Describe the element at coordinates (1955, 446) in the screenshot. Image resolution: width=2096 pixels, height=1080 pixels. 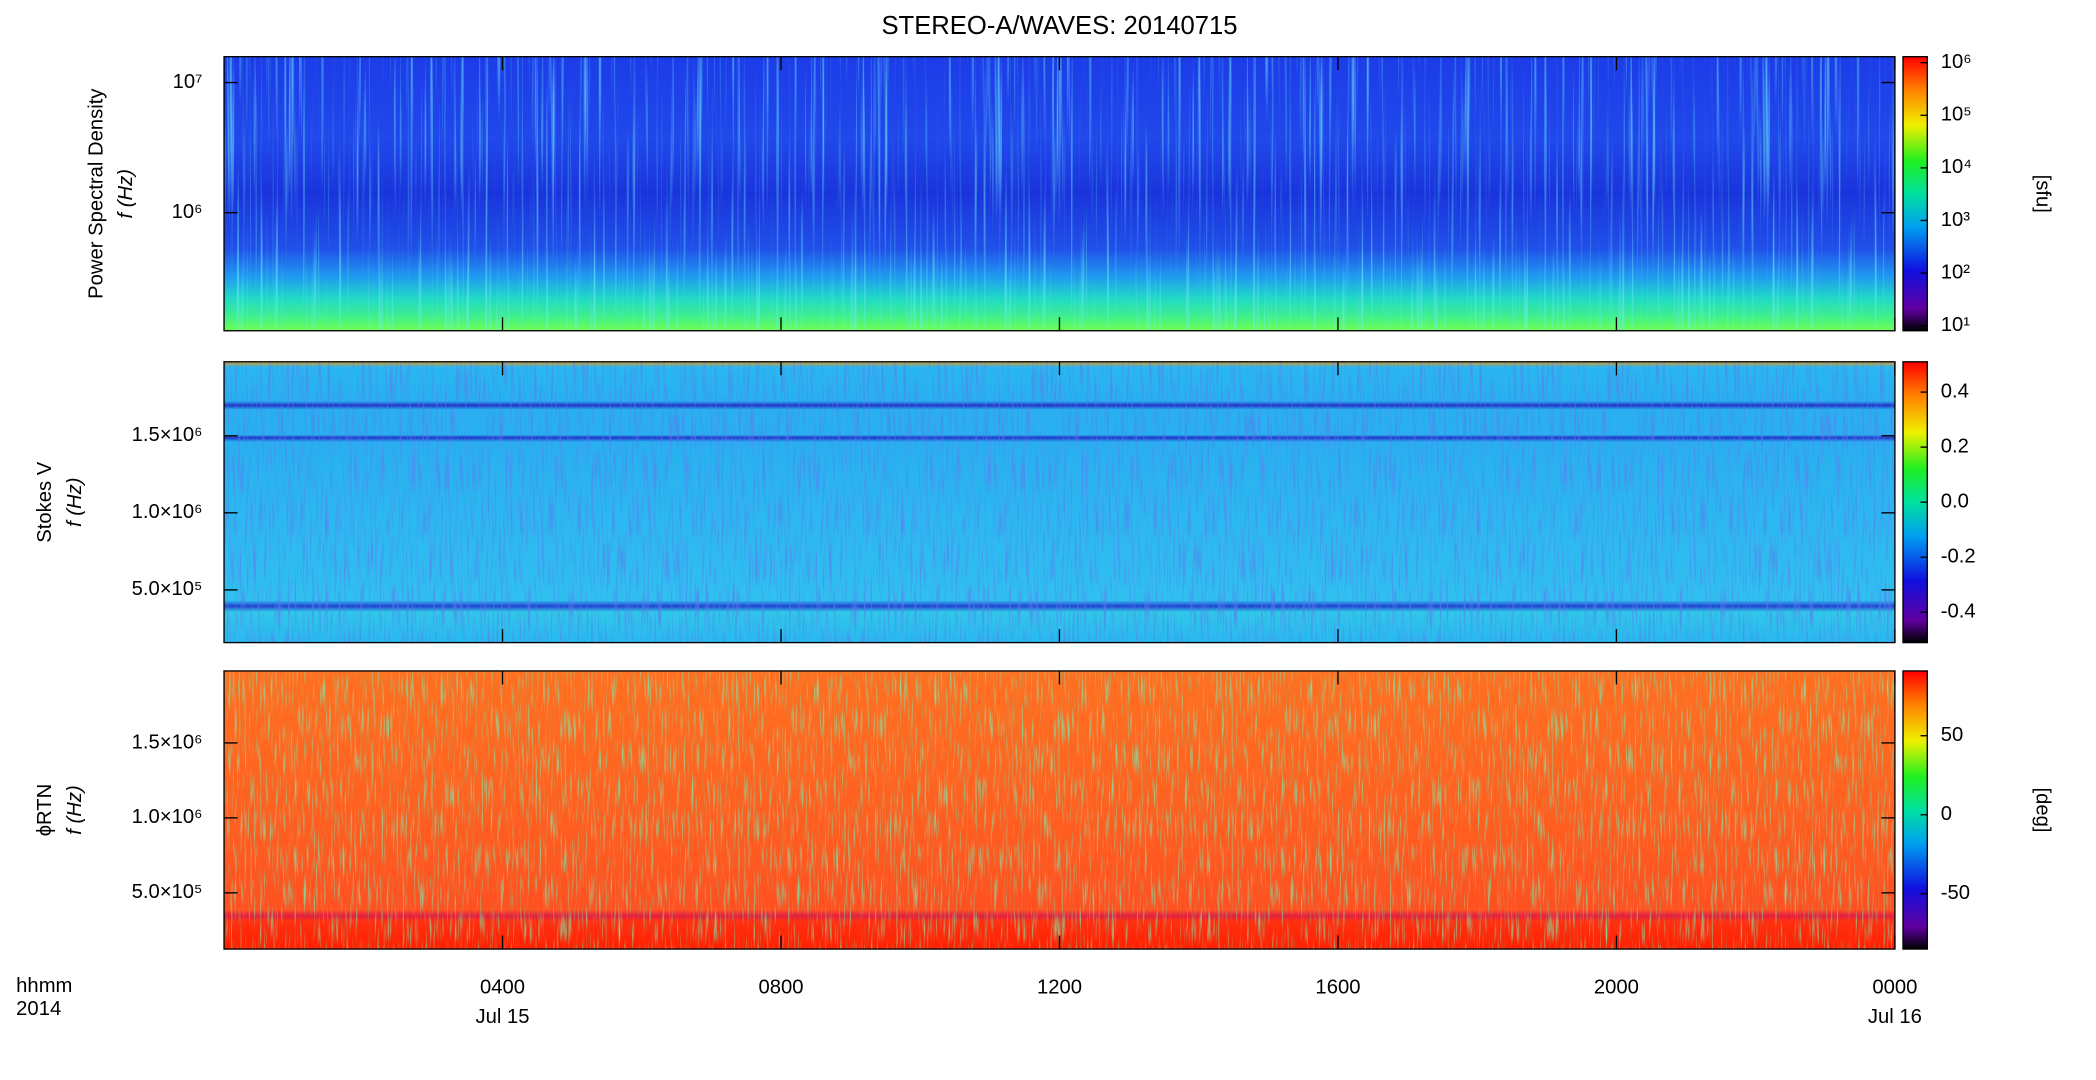
I see `colorbar-tick-label: 0.2` at that location.